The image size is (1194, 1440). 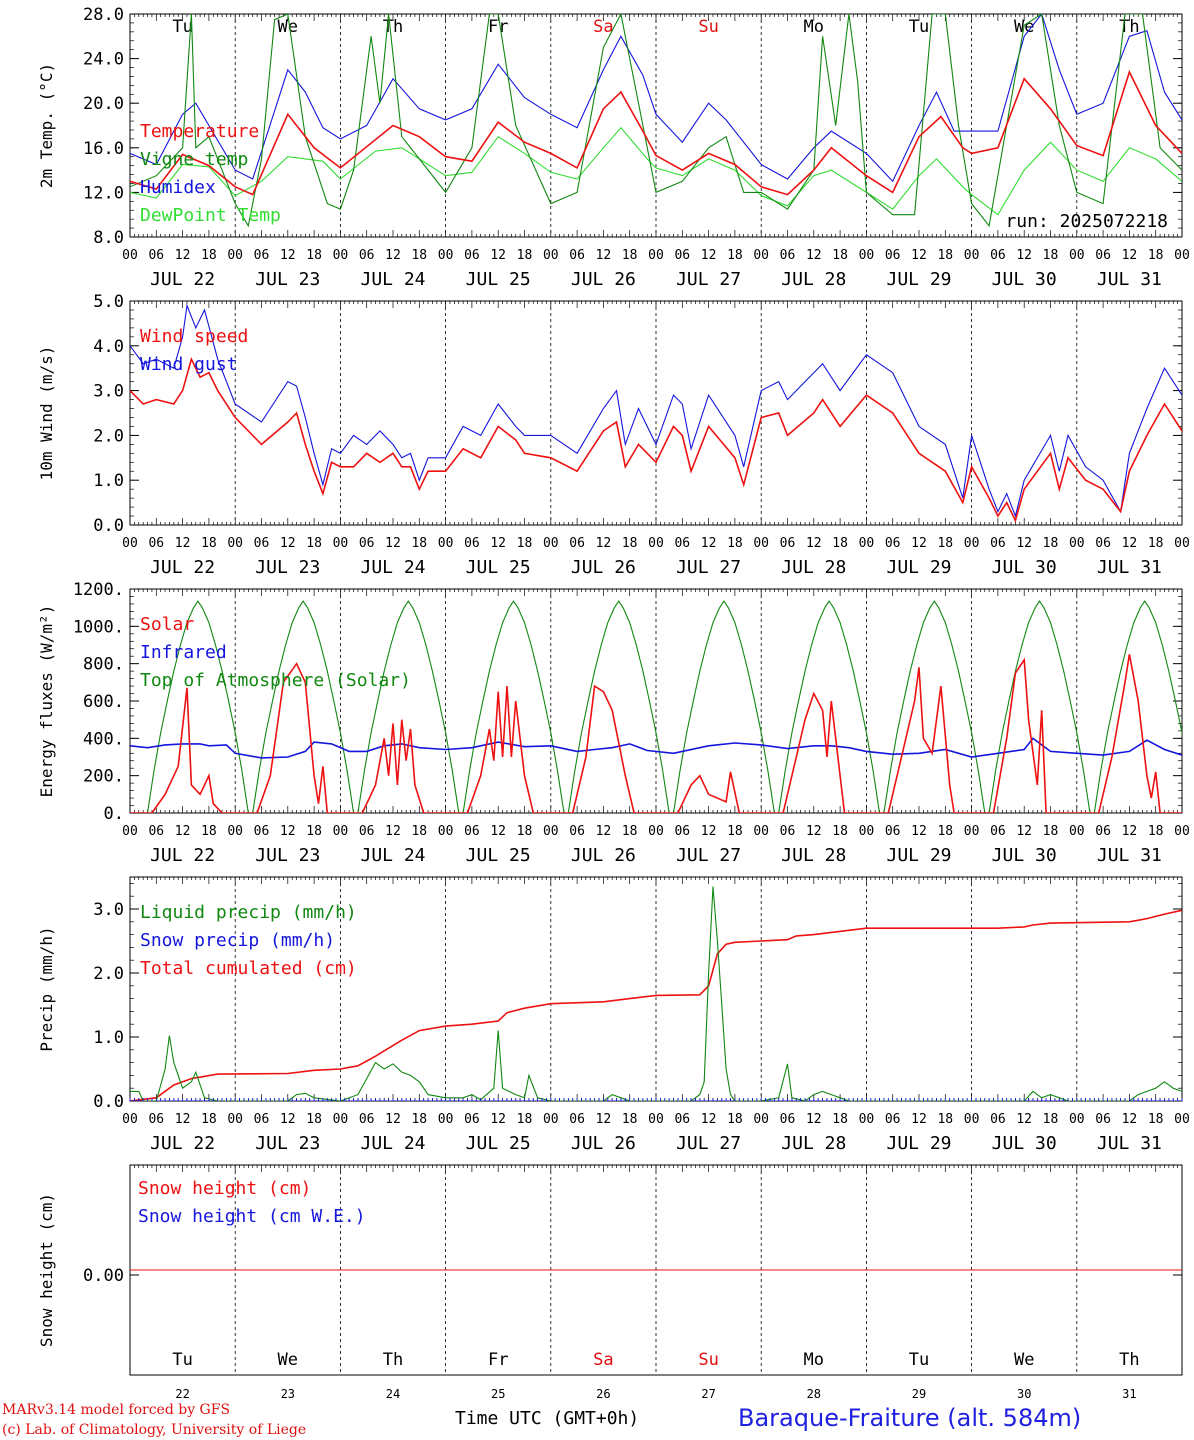 I want to click on y-tick-label: 600., so click(x=103, y=702).